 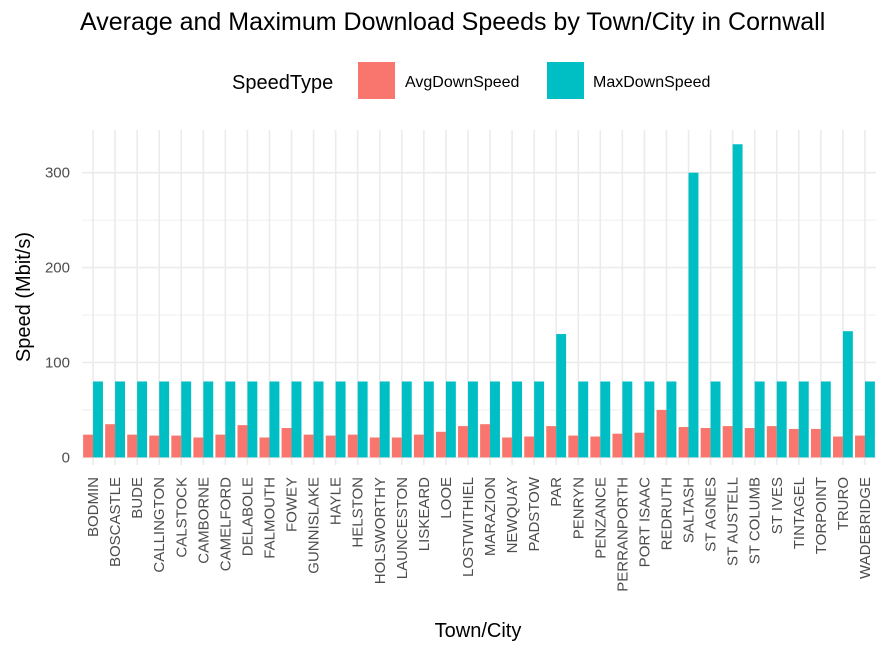 I want to click on bar-max-boscastle, so click(x=120, y=419).